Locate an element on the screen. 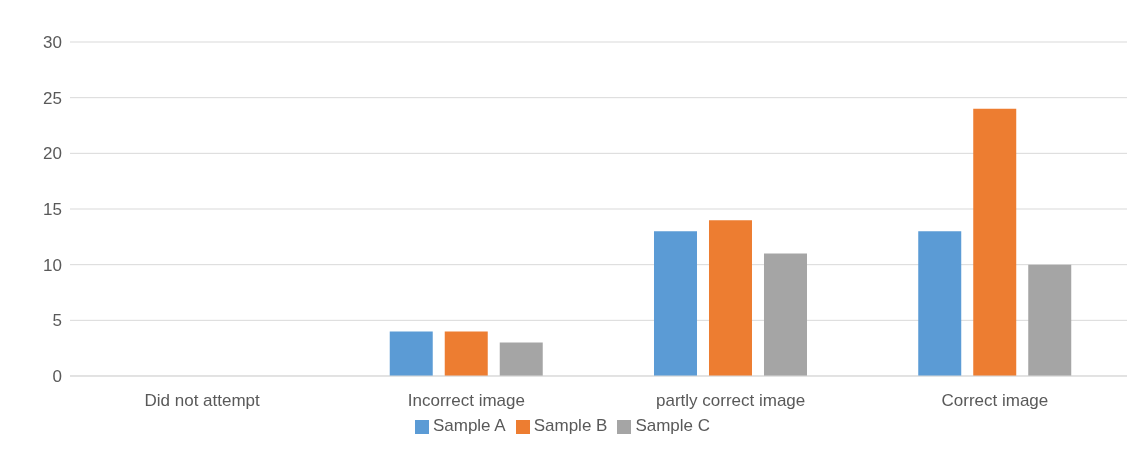  x-tick-label: partly correct image is located at coordinates (730, 401).